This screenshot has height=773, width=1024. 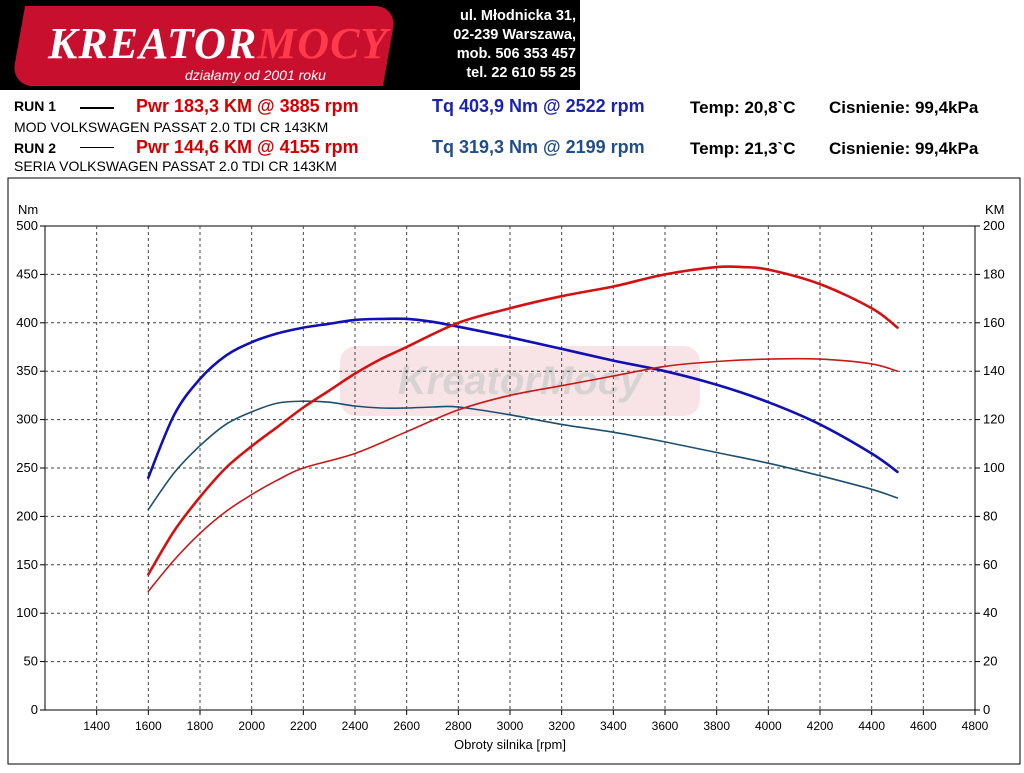 What do you see at coordinates (990, 661) in the screenshot?
I see `y-right-tick-label: 20` at bounding box center [990, 661].